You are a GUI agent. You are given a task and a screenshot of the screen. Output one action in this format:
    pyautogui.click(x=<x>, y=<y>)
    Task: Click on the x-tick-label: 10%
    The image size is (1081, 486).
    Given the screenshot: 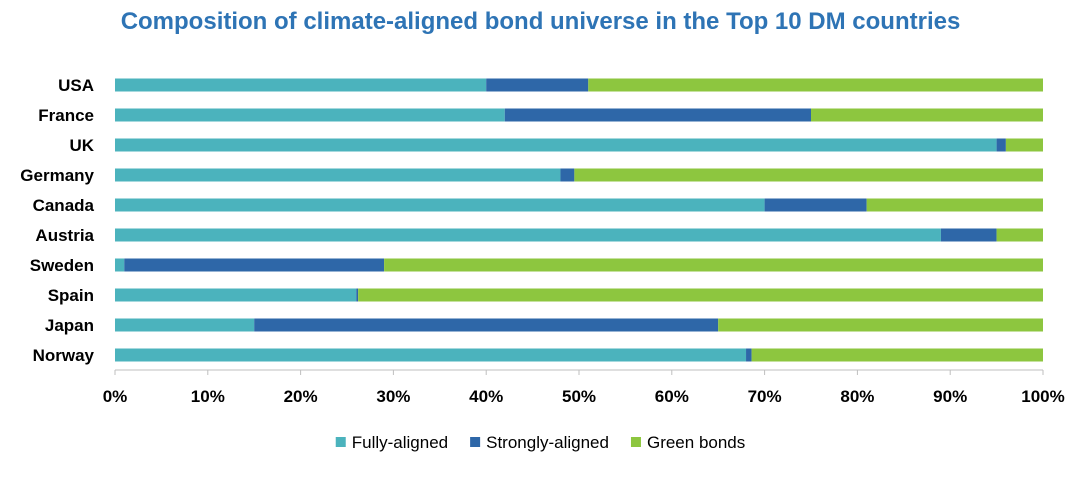 What is the action you would take?
    pyautogui.click(x=208, y=396)
    